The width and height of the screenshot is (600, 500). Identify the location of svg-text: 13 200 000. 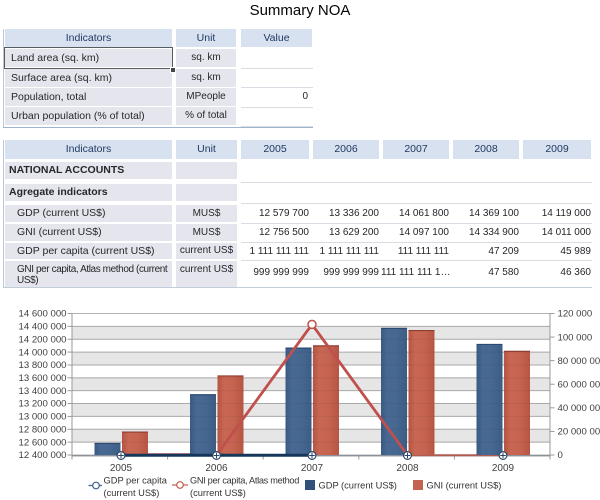
(42, 404).